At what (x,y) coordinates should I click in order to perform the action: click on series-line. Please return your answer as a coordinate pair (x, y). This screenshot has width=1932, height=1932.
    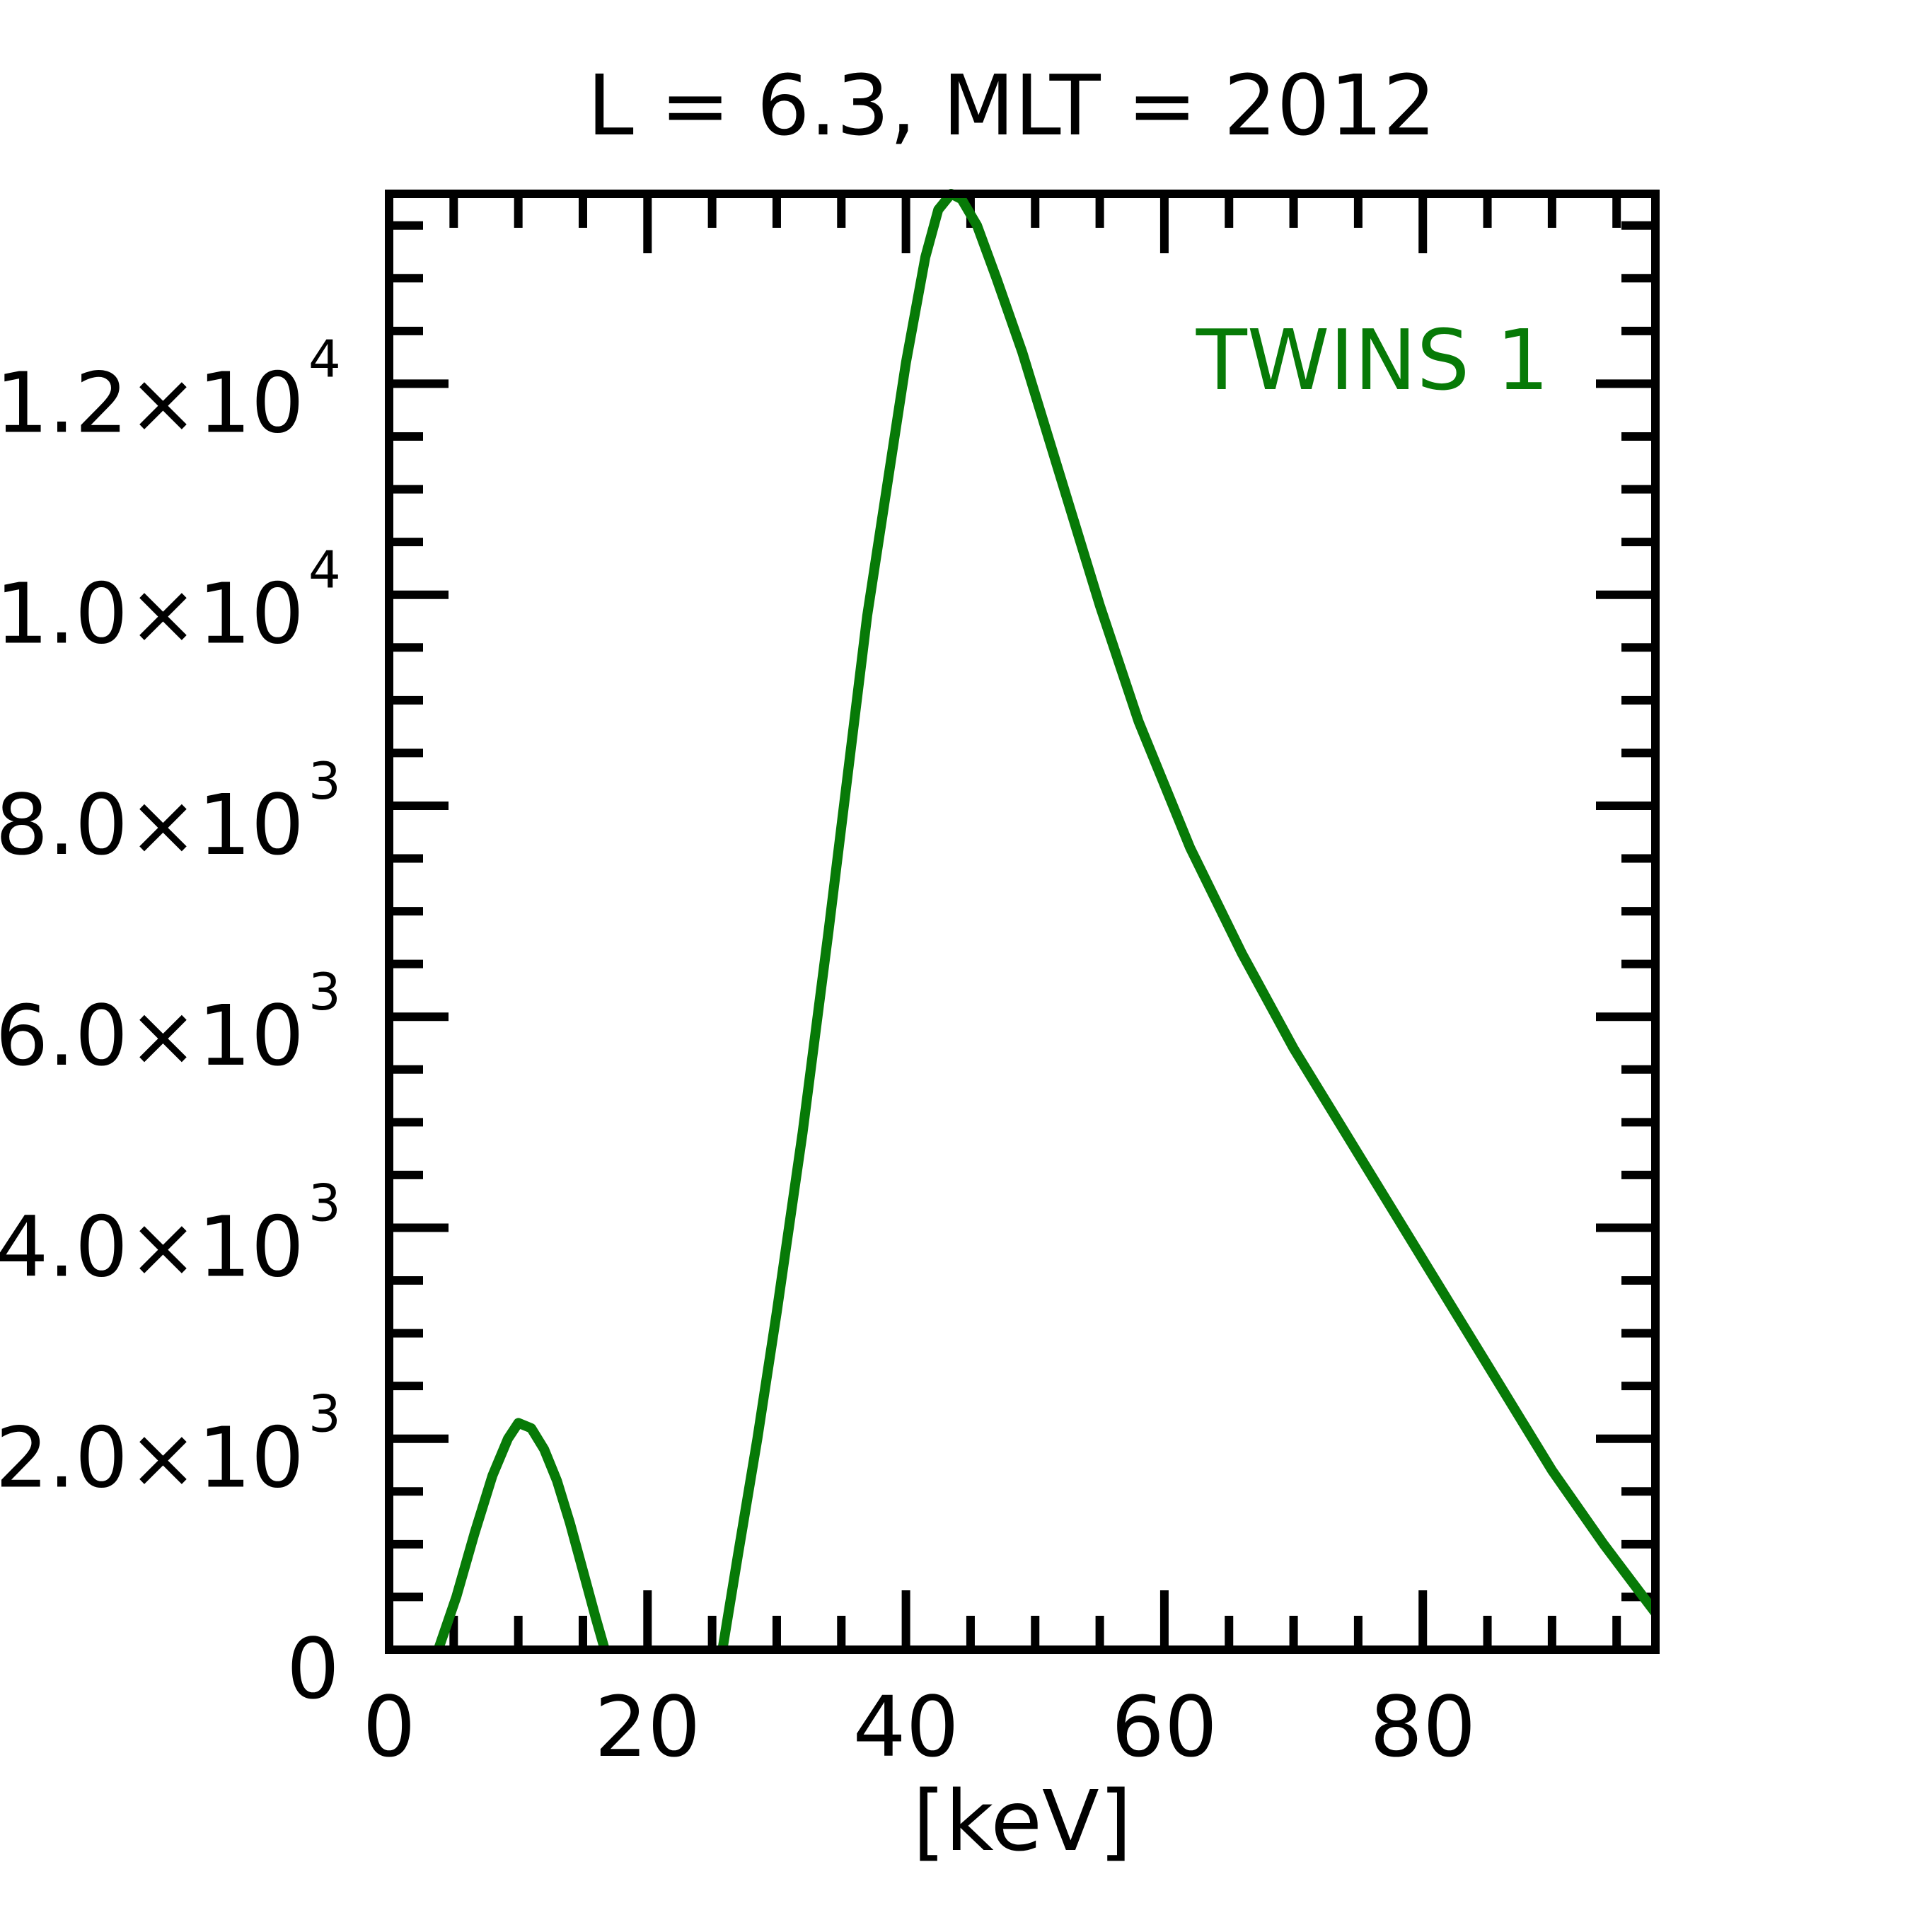
    Looking at the image, I should click on (521, 1535).